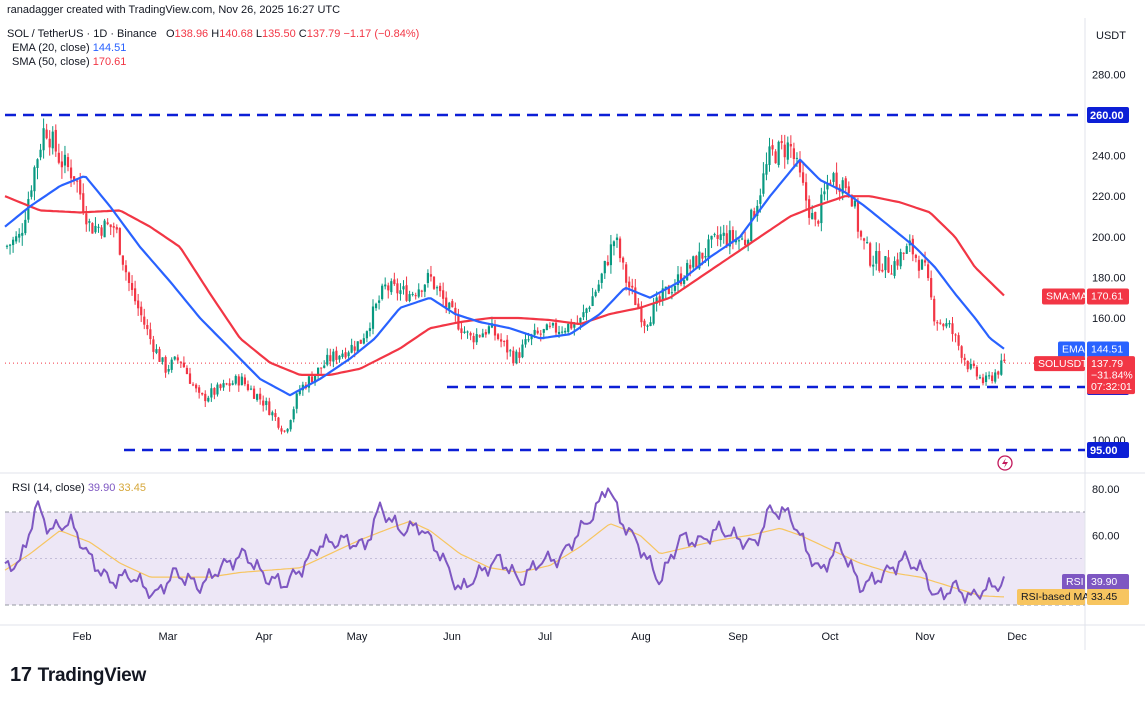 The height and width of the screenshot is (701, 1145). Describe the element at coordinates (1073, 581) in the screenshot. I see `rsi-name-tag` at that location.